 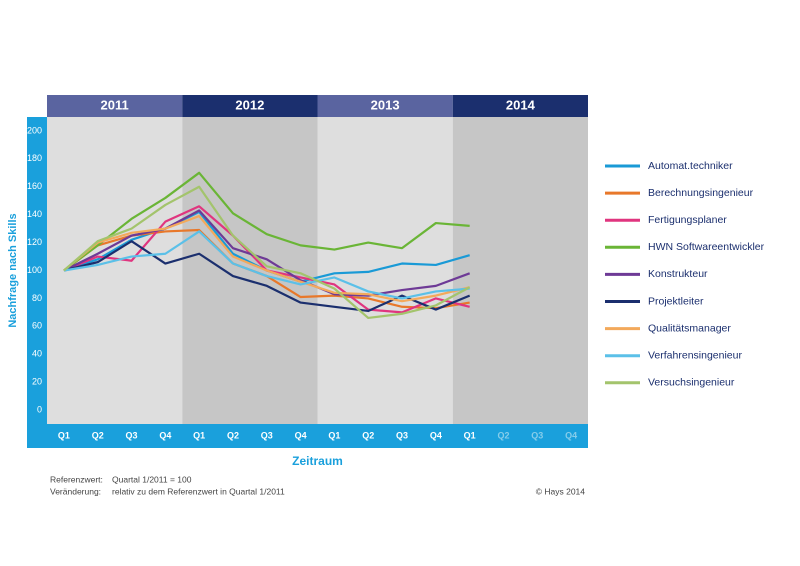 I want to click on y-tick-label: 160, so click(x=34, y=186).